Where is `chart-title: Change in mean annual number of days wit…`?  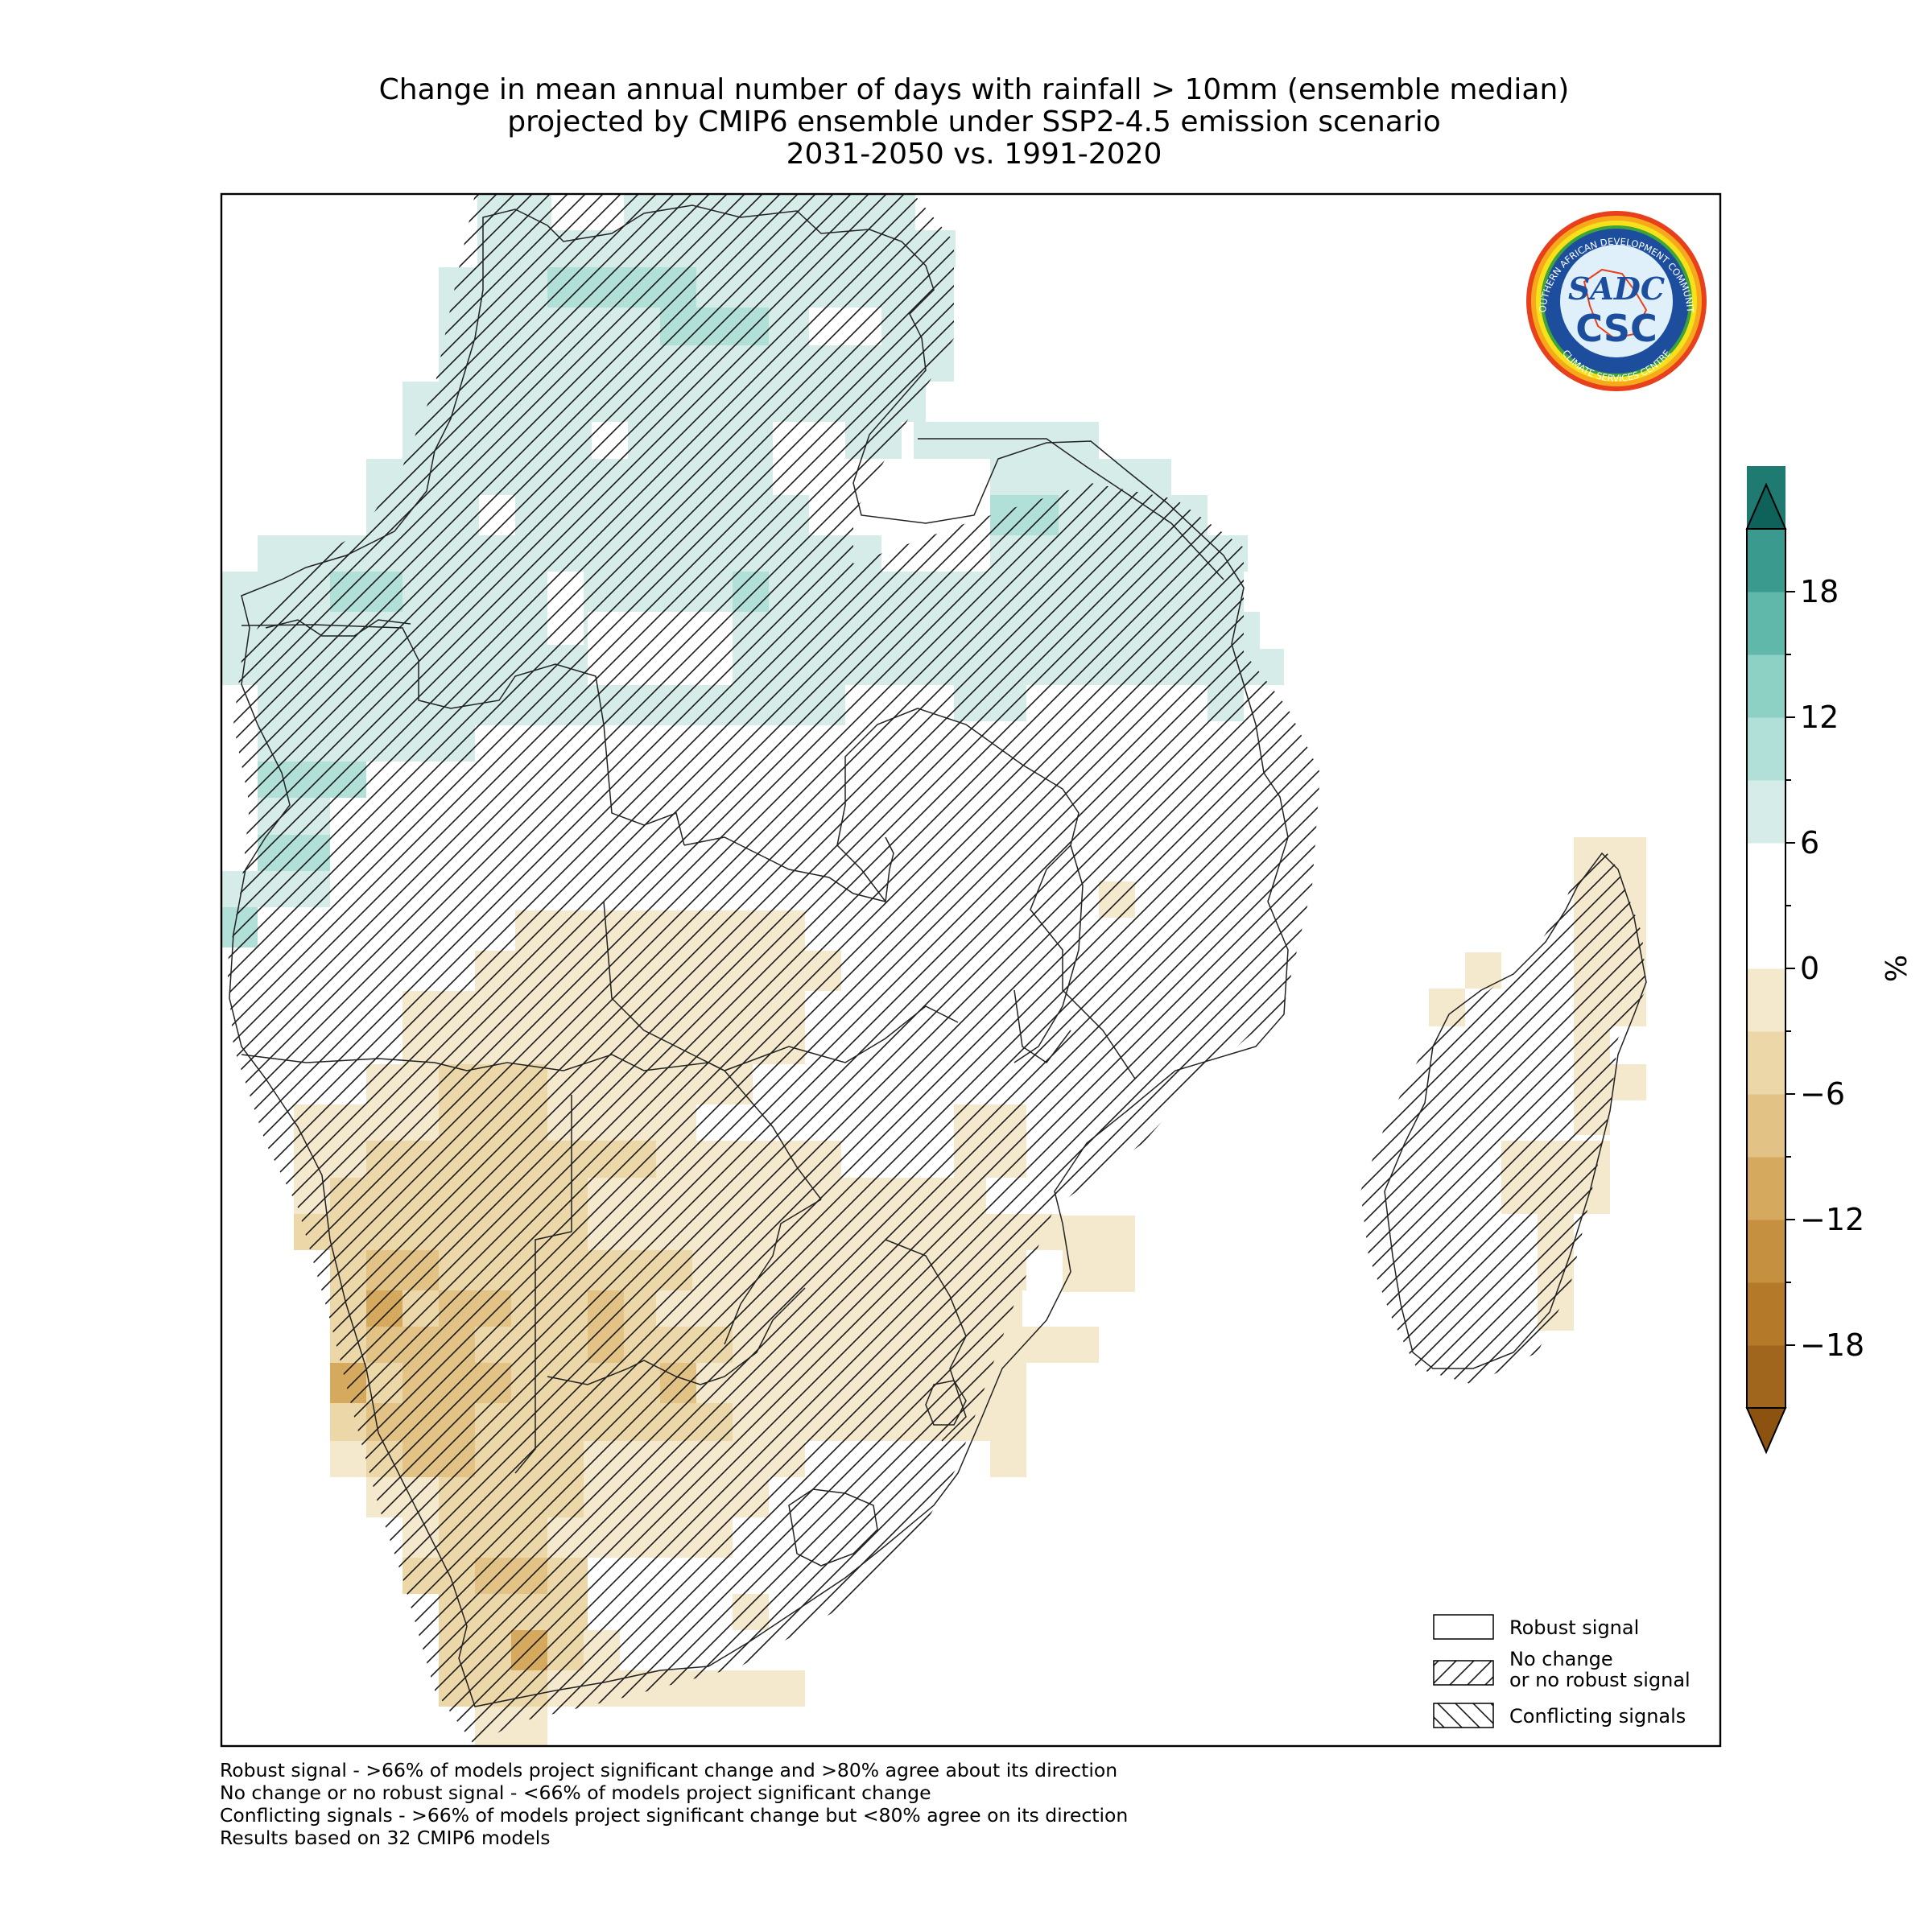
chart-title: Change in mean annual number of days wit… is located at coordinates (974, 122).